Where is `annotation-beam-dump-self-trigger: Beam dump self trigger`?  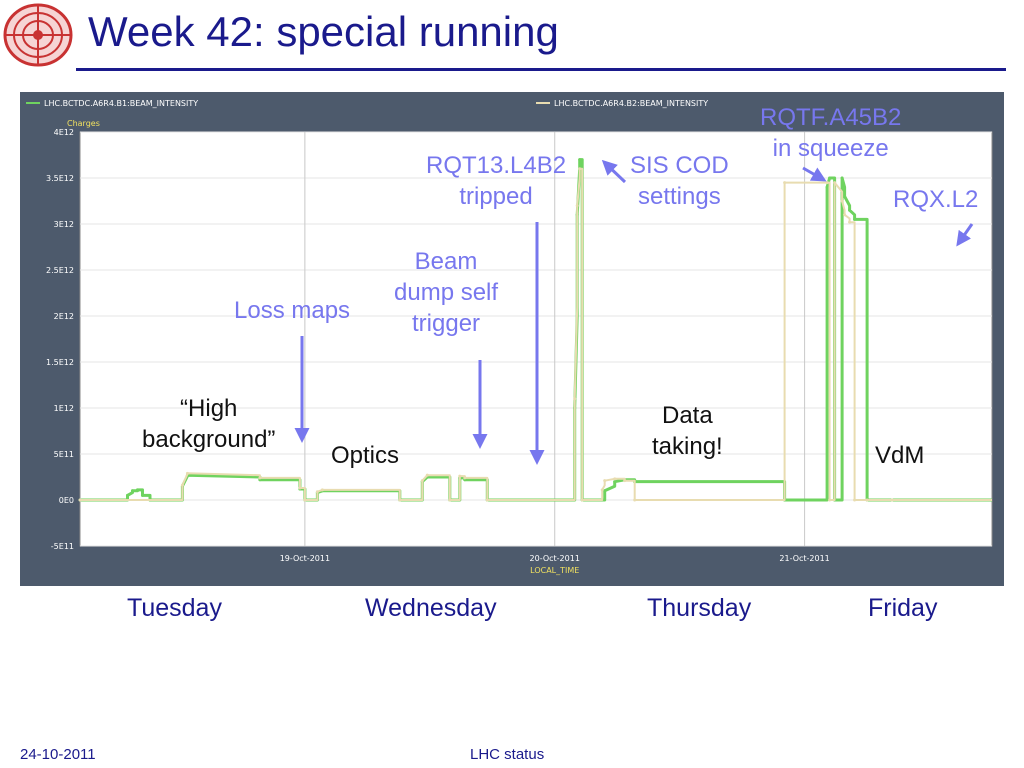 annotation-beam-dump-self-trigger: Beam dump self trigger is located at coordinates (446, 293).